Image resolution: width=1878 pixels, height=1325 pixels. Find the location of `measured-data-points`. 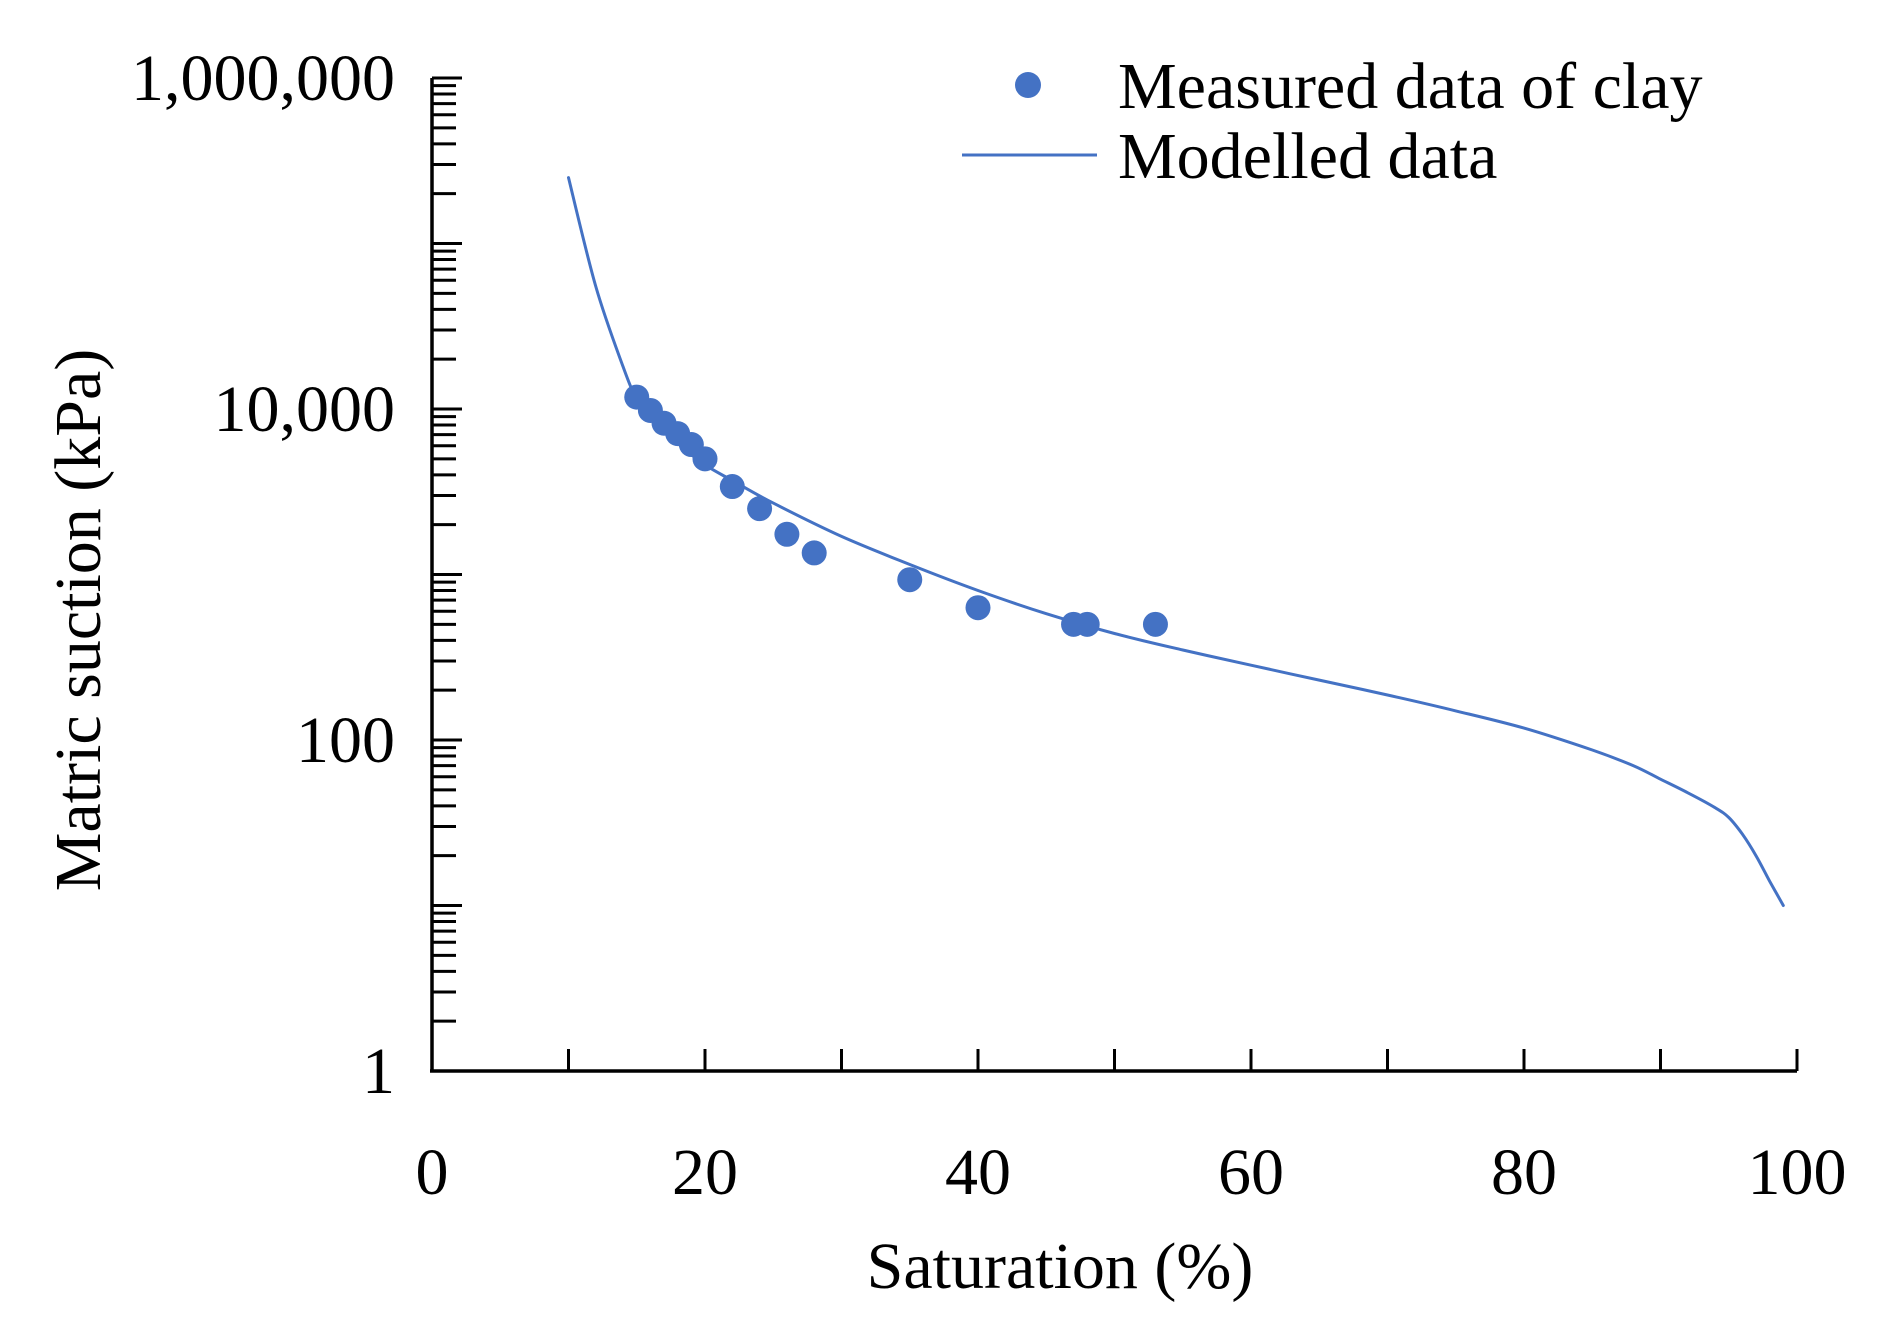

measured-data-points is located at coordinates (896, 510).